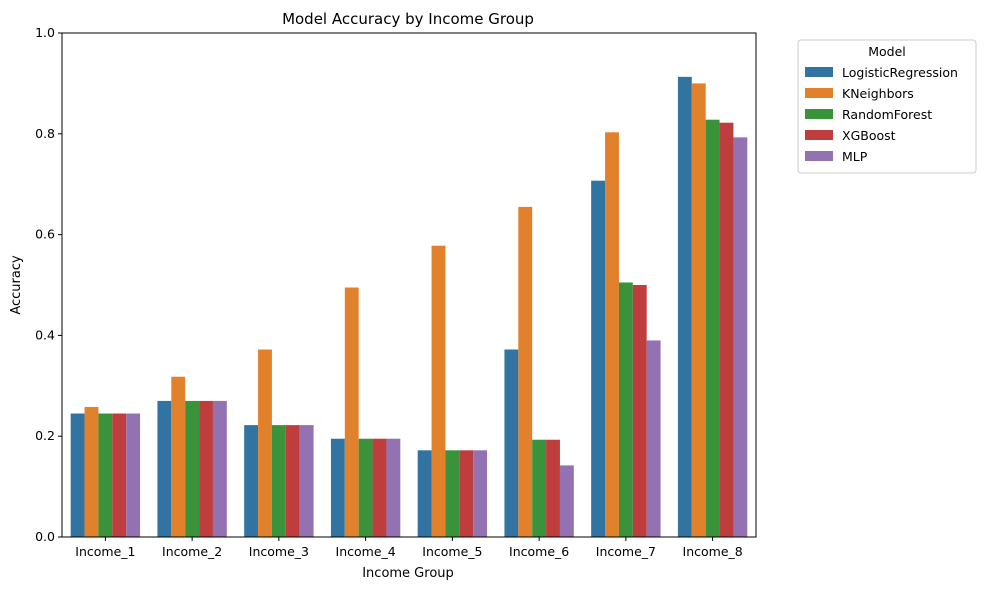 Image resolution: width=985 pixels, height=590 pixels. I want to click on legend-label-randomforest: RandomForest, so click(887, 114).